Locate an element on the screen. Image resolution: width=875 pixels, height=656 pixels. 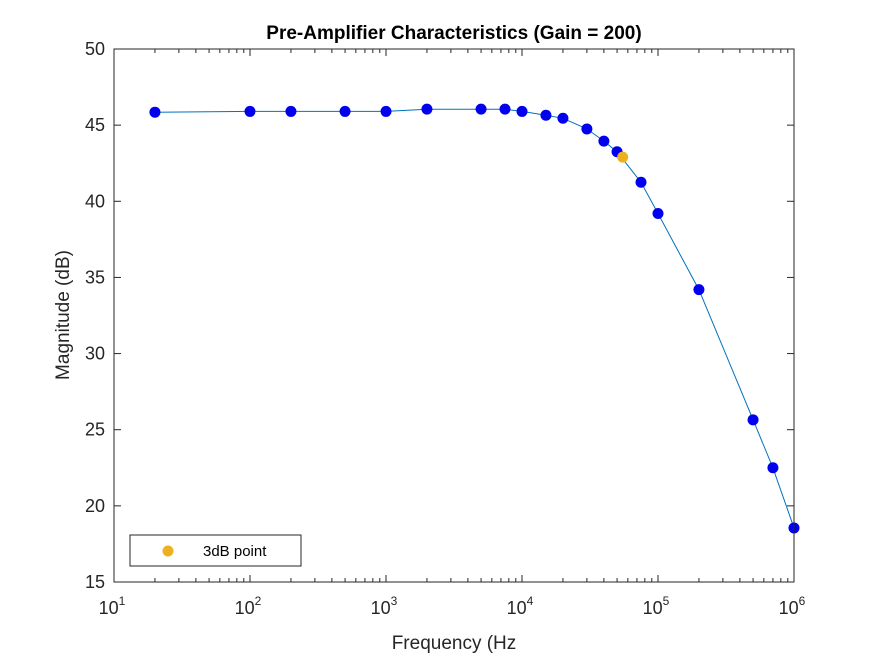
x-tick-label: 10⁵ is located at coordinates (656, 606).